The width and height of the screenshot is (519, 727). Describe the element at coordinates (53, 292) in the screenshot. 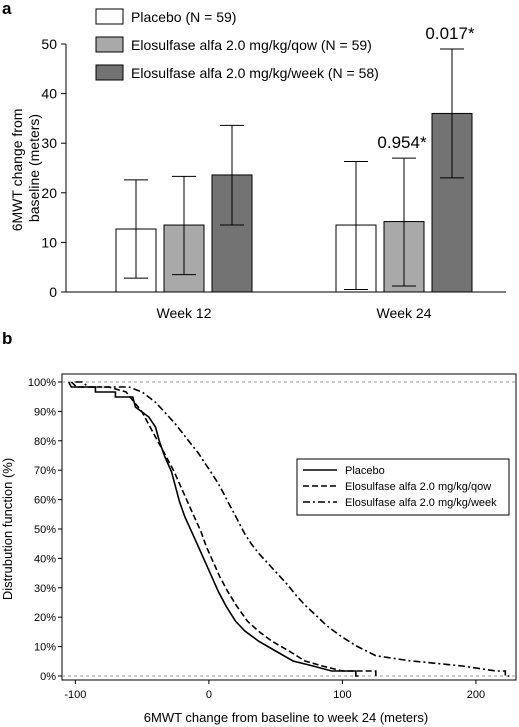

I see `panel-a-y-tick-label: 0` at that location.